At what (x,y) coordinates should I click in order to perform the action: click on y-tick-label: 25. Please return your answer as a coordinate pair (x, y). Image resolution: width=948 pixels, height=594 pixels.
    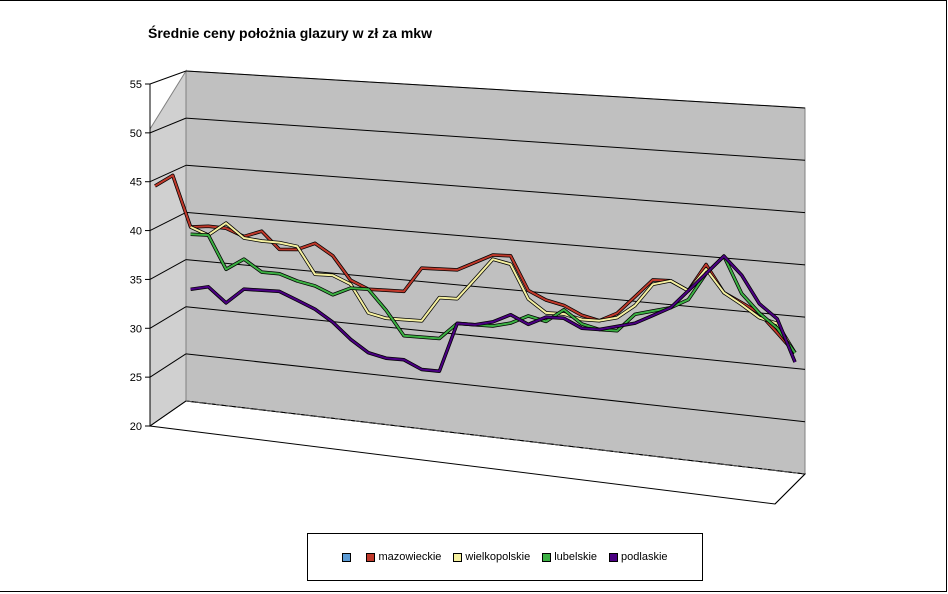
    Looking at the image, I should click on (136, 378).